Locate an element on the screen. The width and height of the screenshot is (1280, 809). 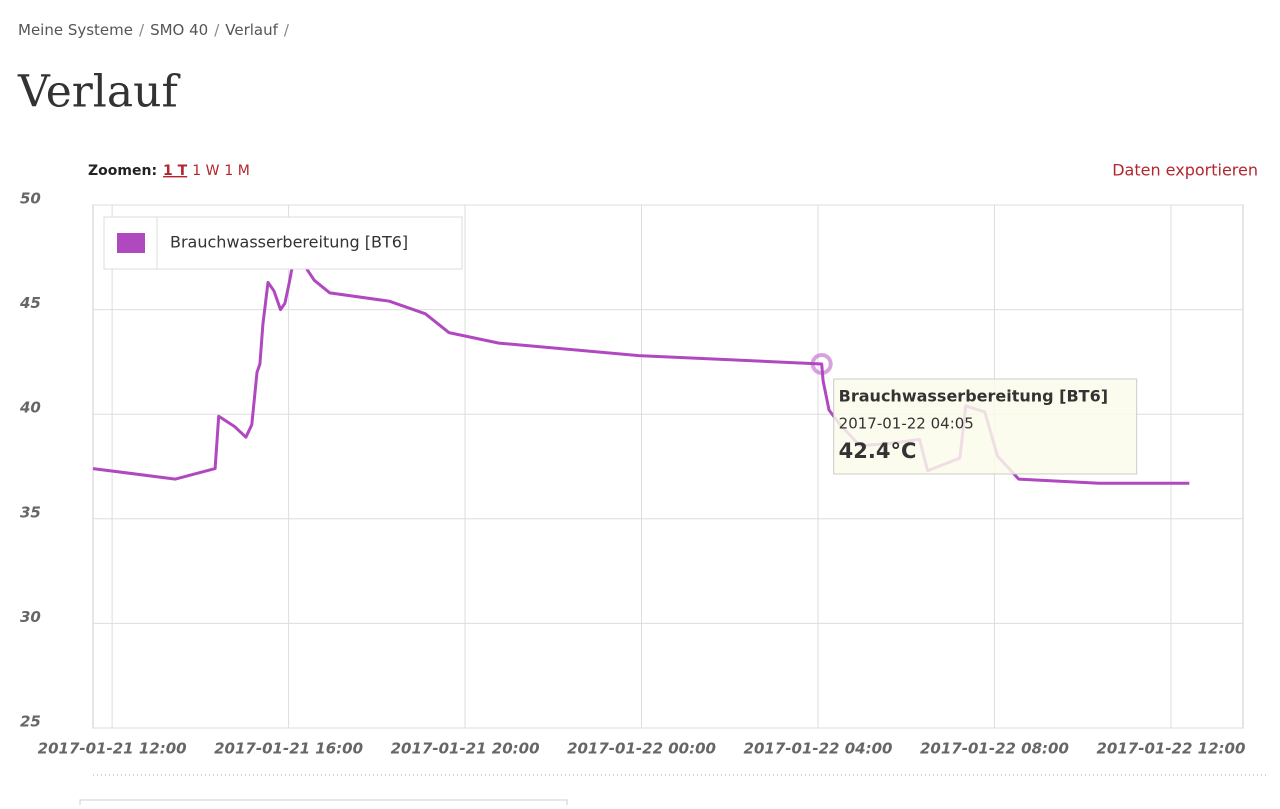
x-tick-label: 2017-01-21 12:00 is located at coordinates (112, 749).